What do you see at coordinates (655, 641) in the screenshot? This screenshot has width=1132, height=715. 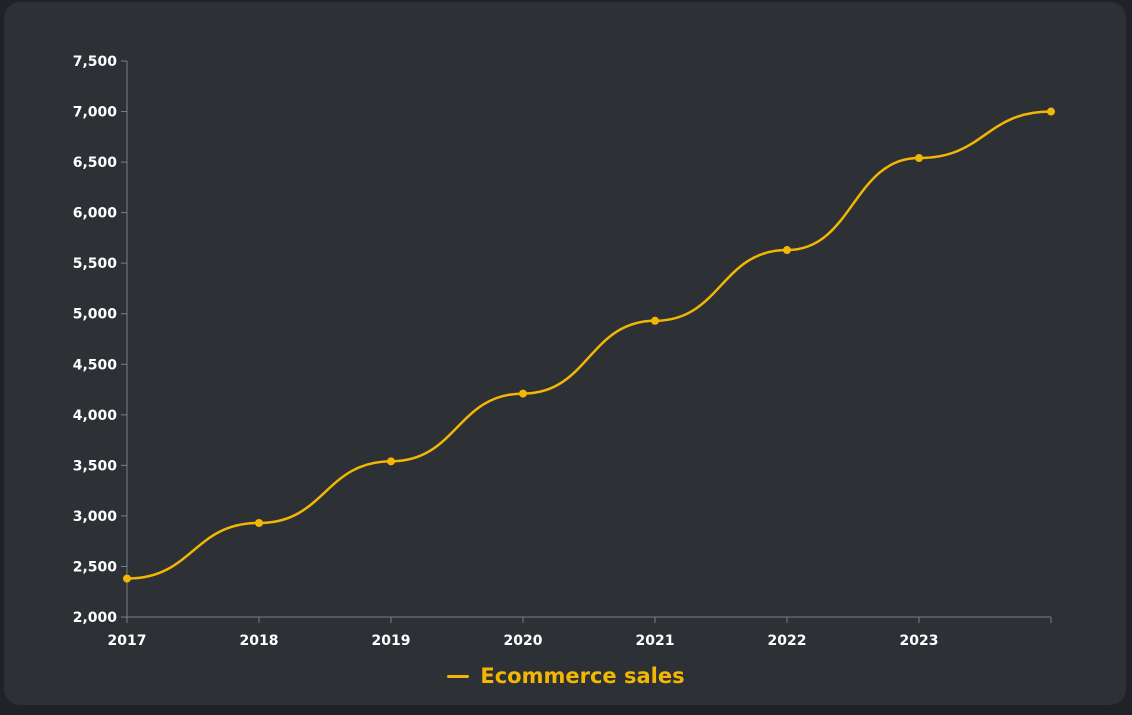 I see `x-tick-label: 2021` at bounding box center [655, 641].